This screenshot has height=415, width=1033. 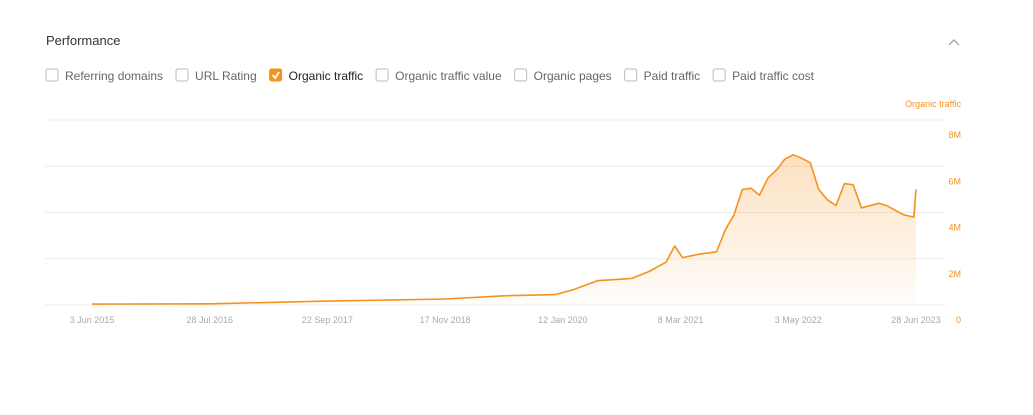 I want to click on y-tick-label: 2M, so click(x=954, y=274).